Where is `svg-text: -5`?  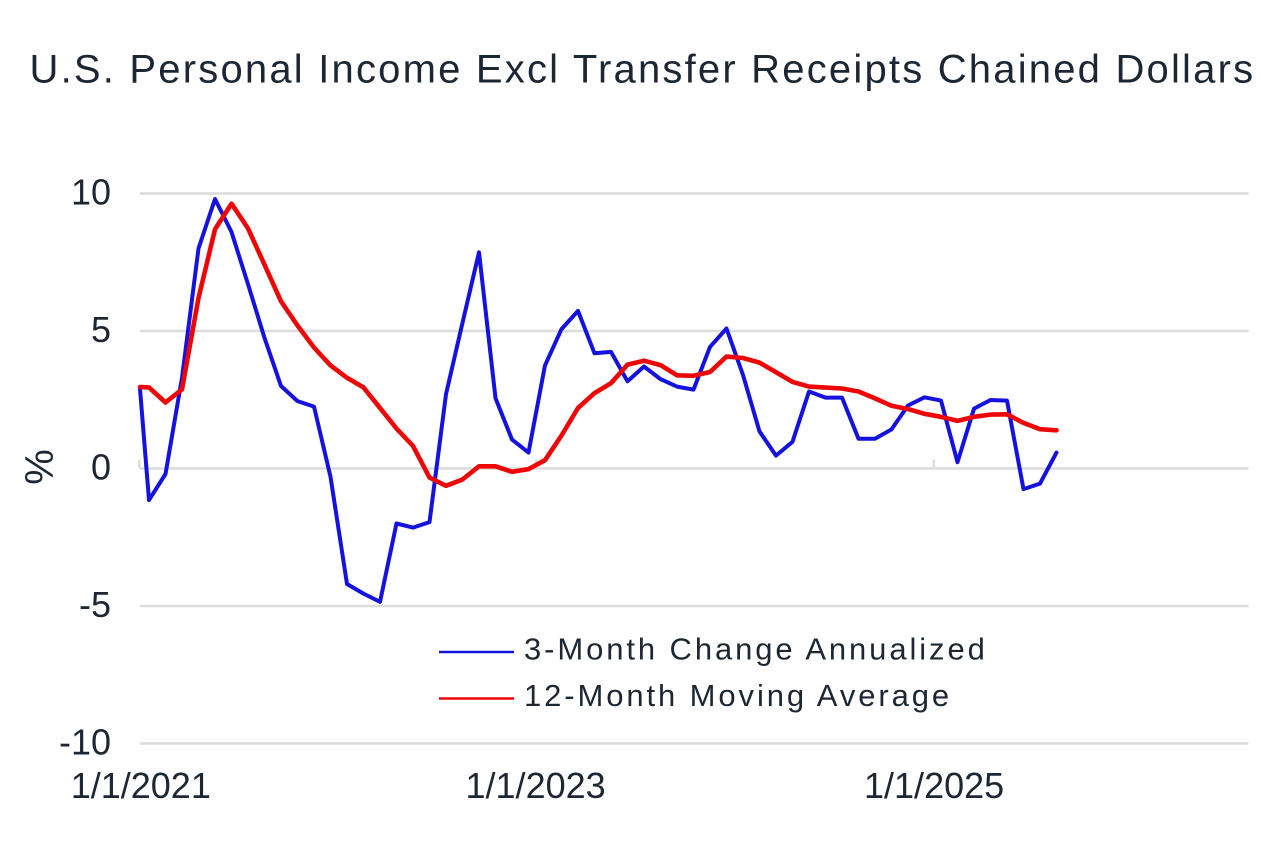
svg-text: -5 is located at coordinates (95, 604).